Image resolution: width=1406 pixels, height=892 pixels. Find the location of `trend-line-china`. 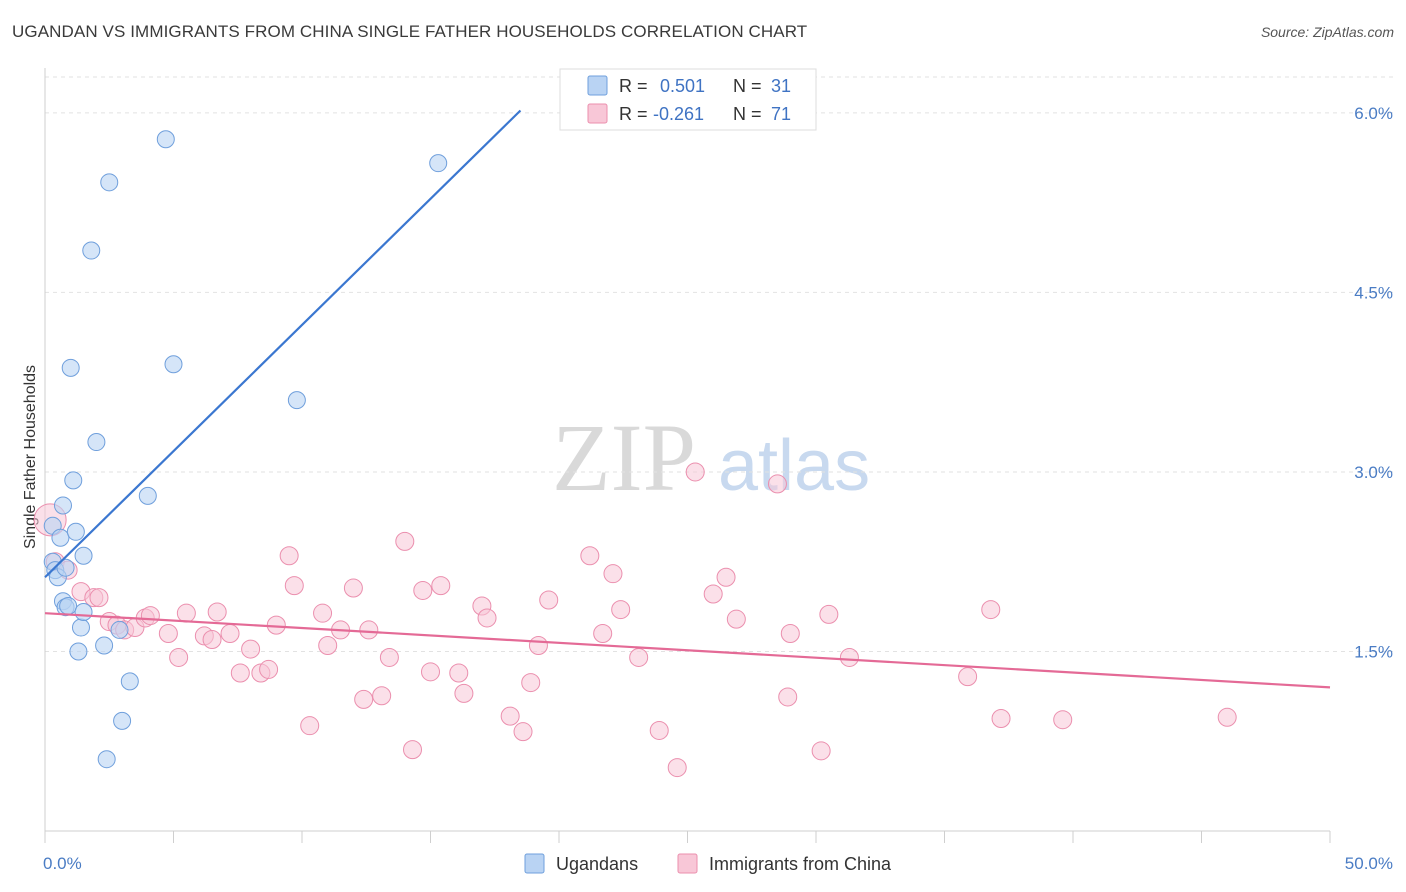

trend-line-china is located at coordinates (687, 650).